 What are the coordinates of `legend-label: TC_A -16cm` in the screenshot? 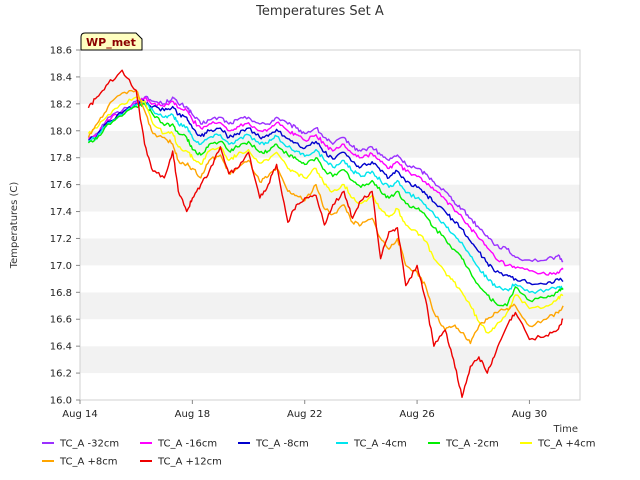 It's located at (187, 444).